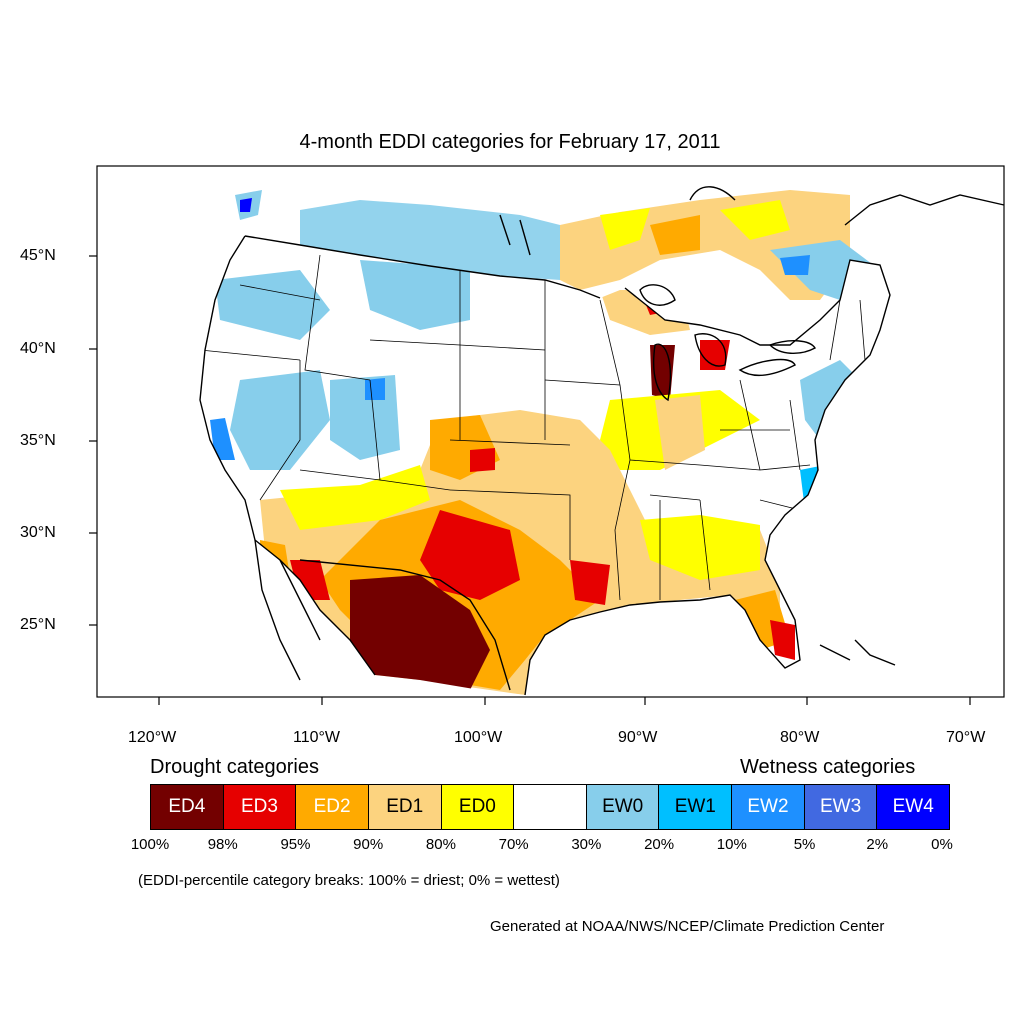  What do you see at coordinates (187, 807) in the screenshot?
I see `legend-box-ed4: ED4` at bounding box center [187, 807].